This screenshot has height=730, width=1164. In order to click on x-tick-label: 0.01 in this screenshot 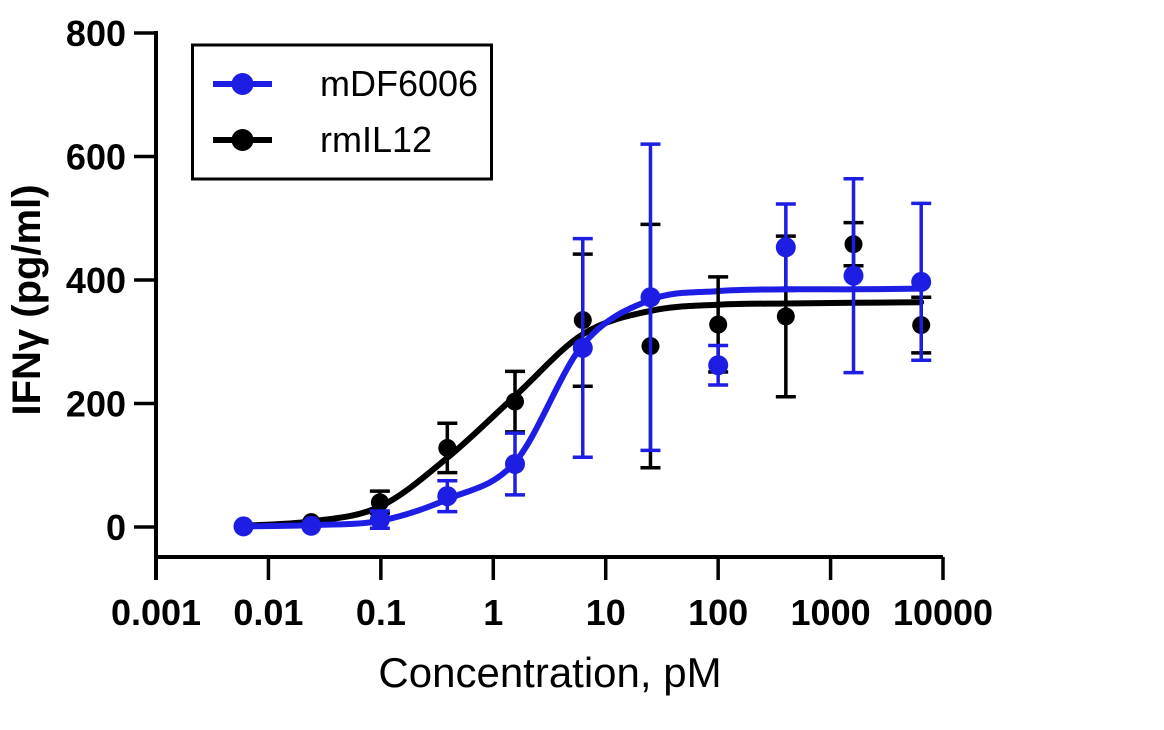, I will do `click(268, 612)`.